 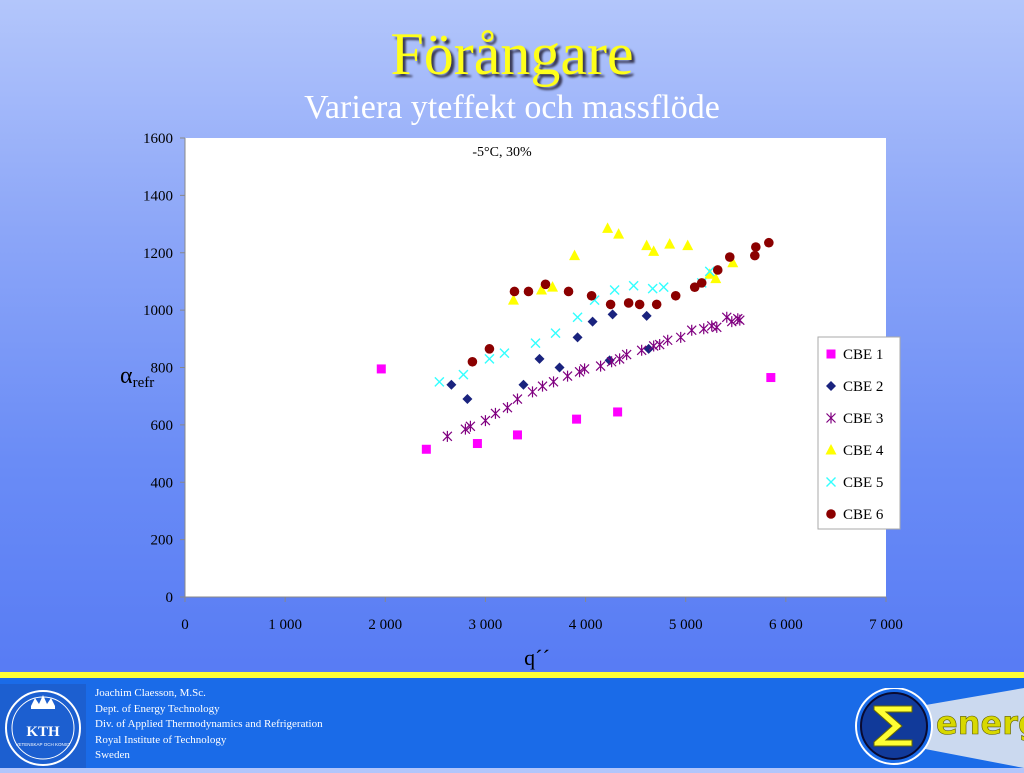 I want to click on chart-title: -5°C, 30%, so click(x=502, y=152).